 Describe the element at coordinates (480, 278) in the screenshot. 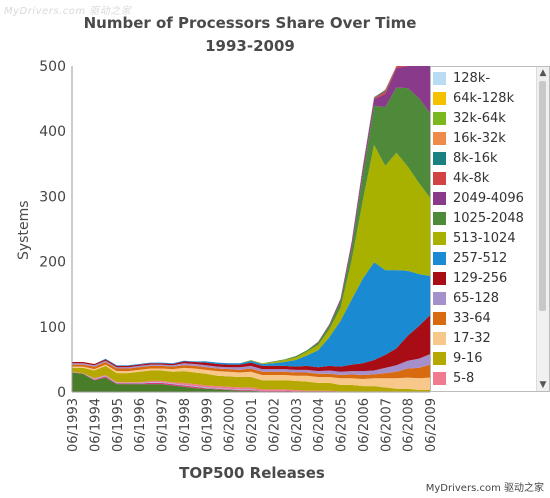

I see `legend-label: 129-256` at that location.